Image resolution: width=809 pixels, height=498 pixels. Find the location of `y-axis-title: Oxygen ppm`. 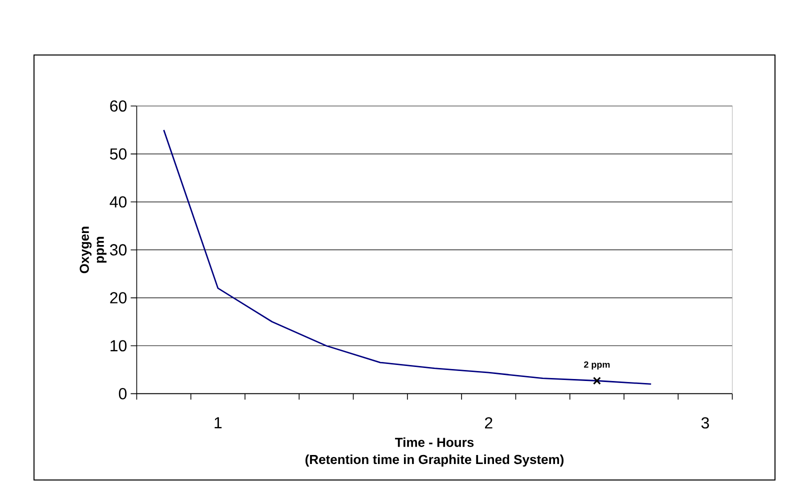

y-axis-title: Oxygen ppm is located at coordinates (93, 250).